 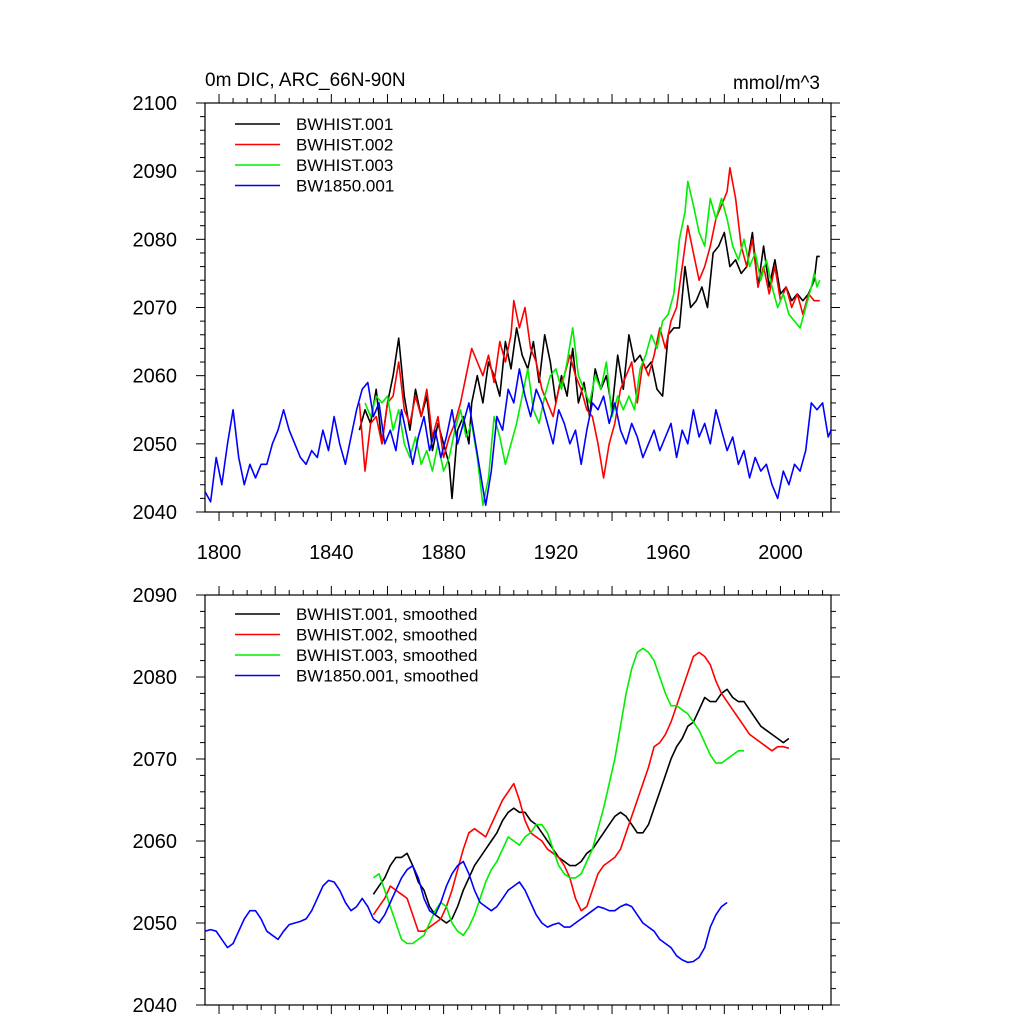 What do you see at coordinates (386, 635) in the screenshot?
I see `legend-label: BWHIST.002, smoothed` at bounding box center [386, 635].